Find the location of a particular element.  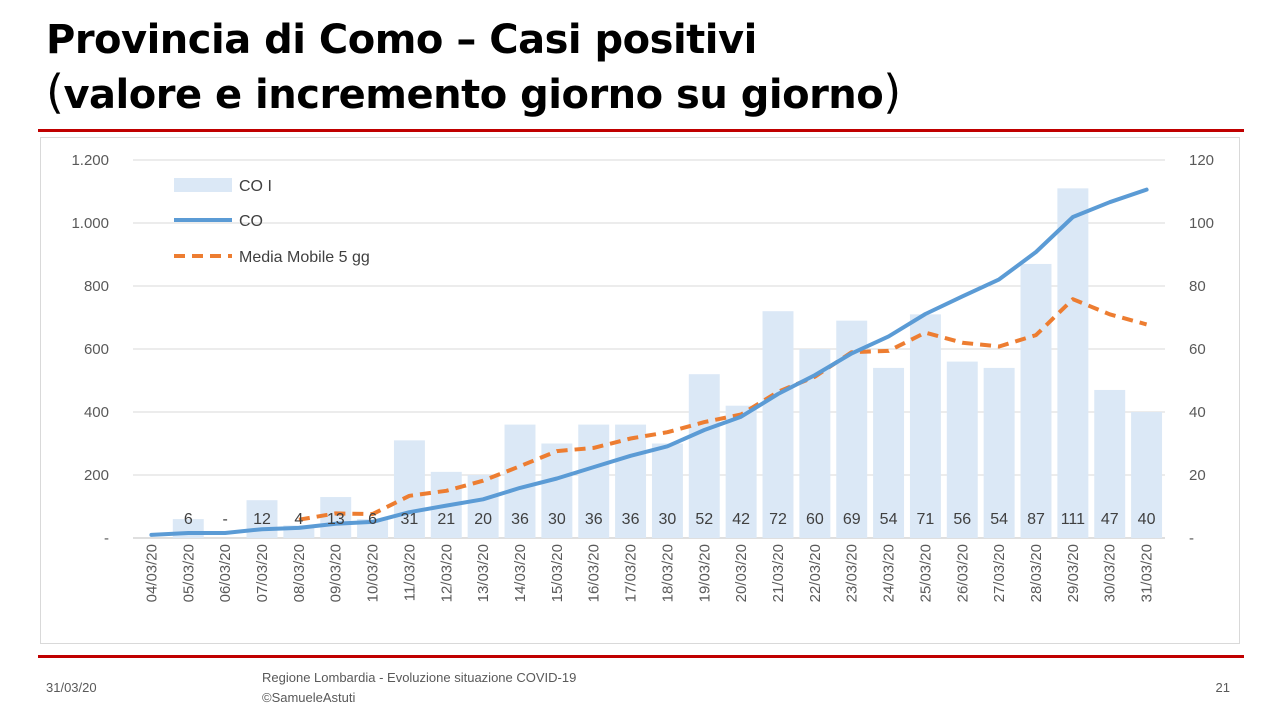

bar-data-label: 52 is located at coordinates (704, 519).